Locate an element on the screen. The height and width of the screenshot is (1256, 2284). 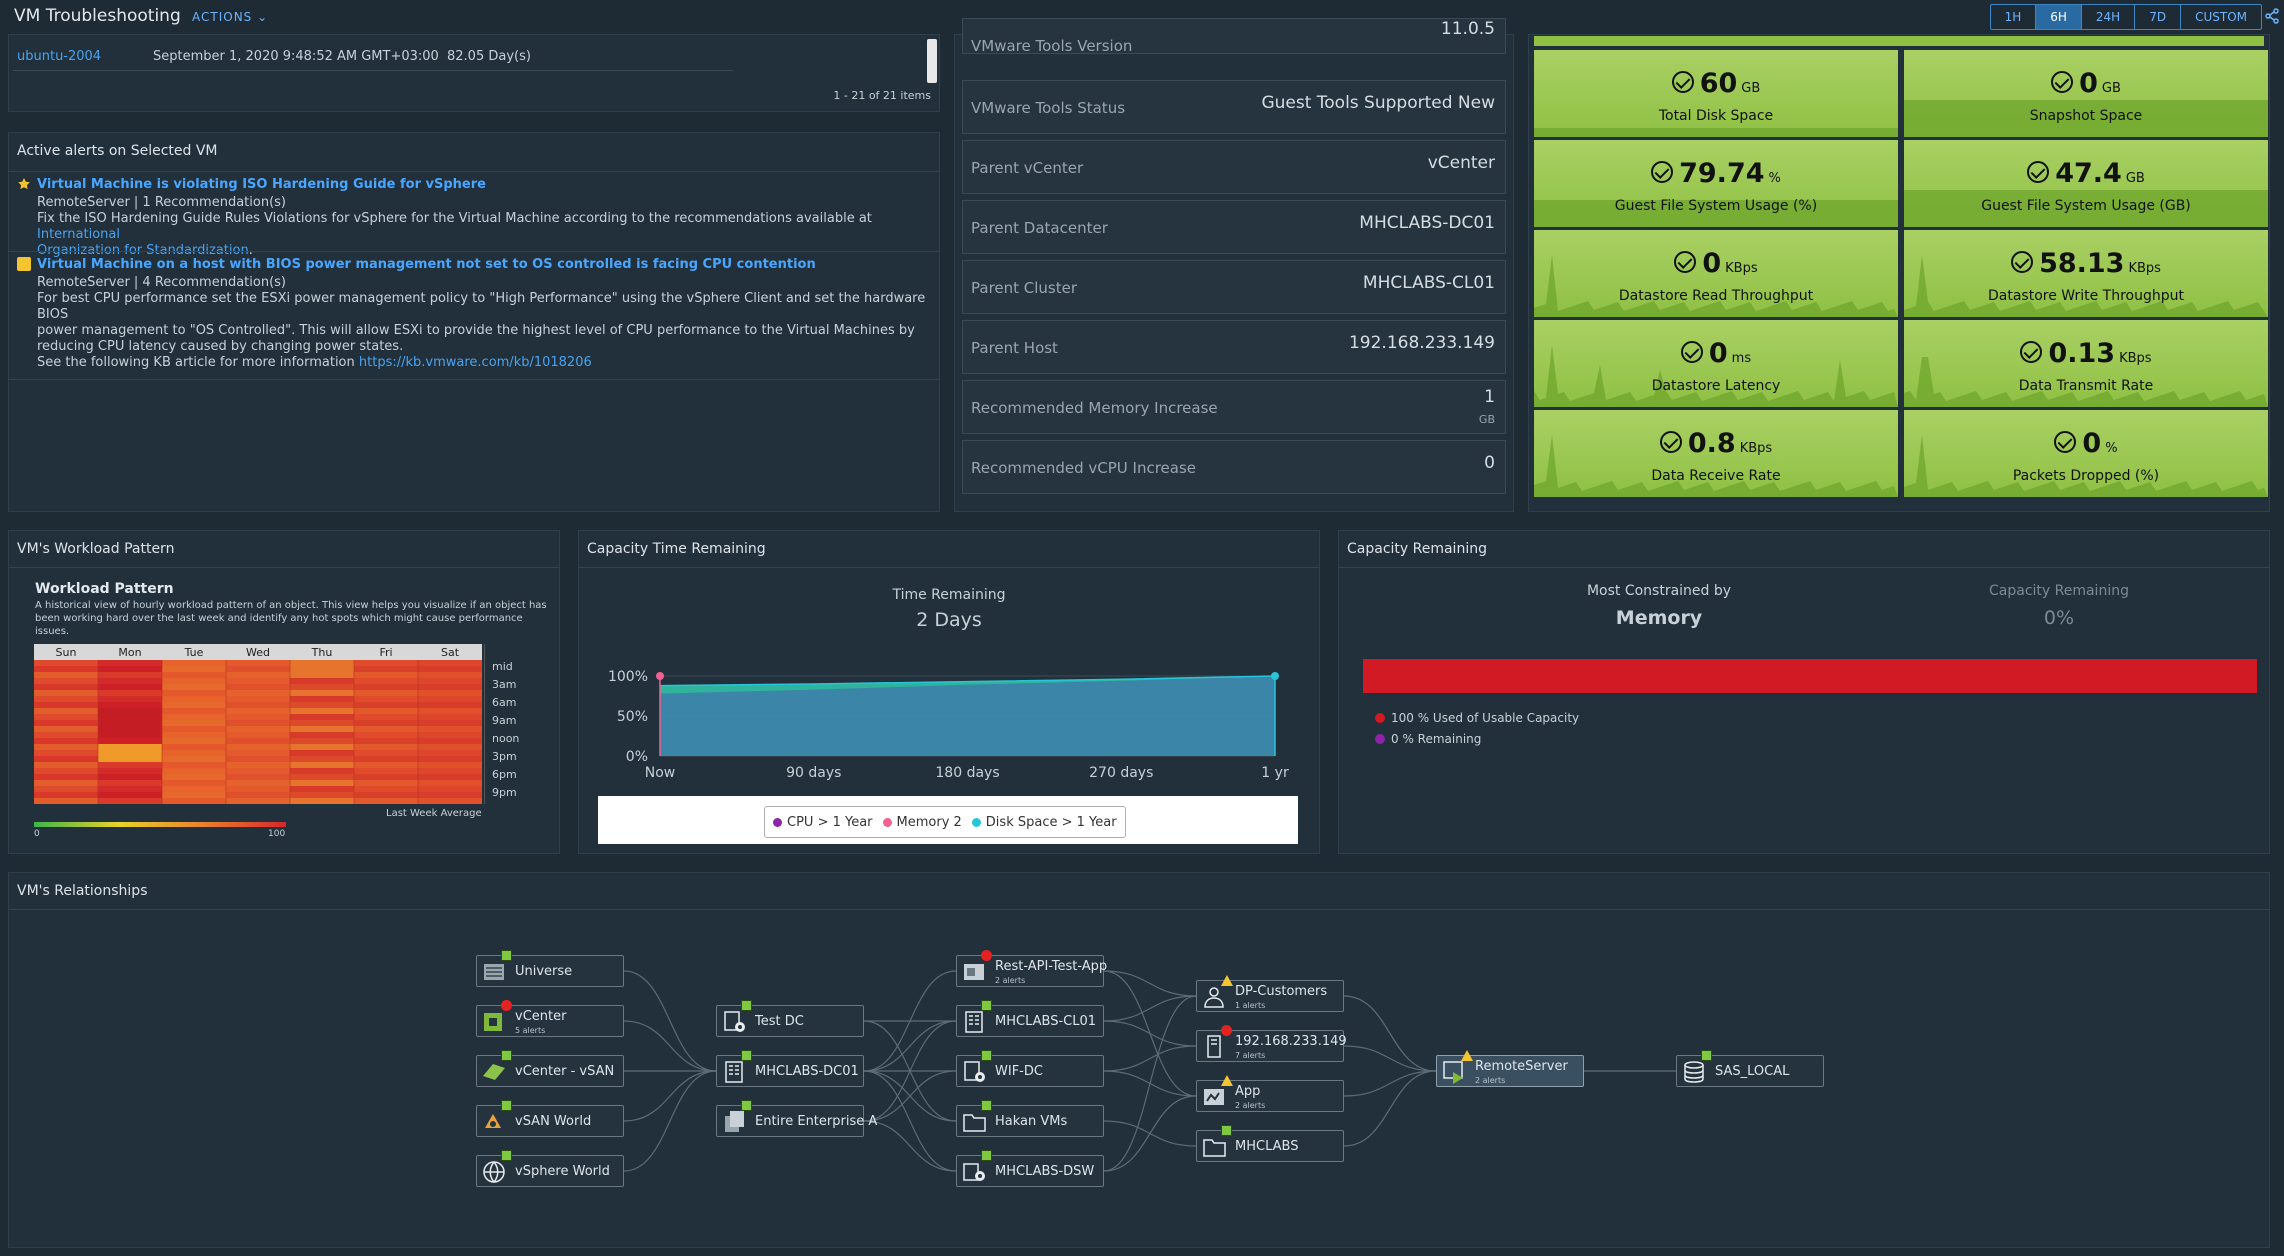
property-unit: GB is located at coordinates (1486, 419).